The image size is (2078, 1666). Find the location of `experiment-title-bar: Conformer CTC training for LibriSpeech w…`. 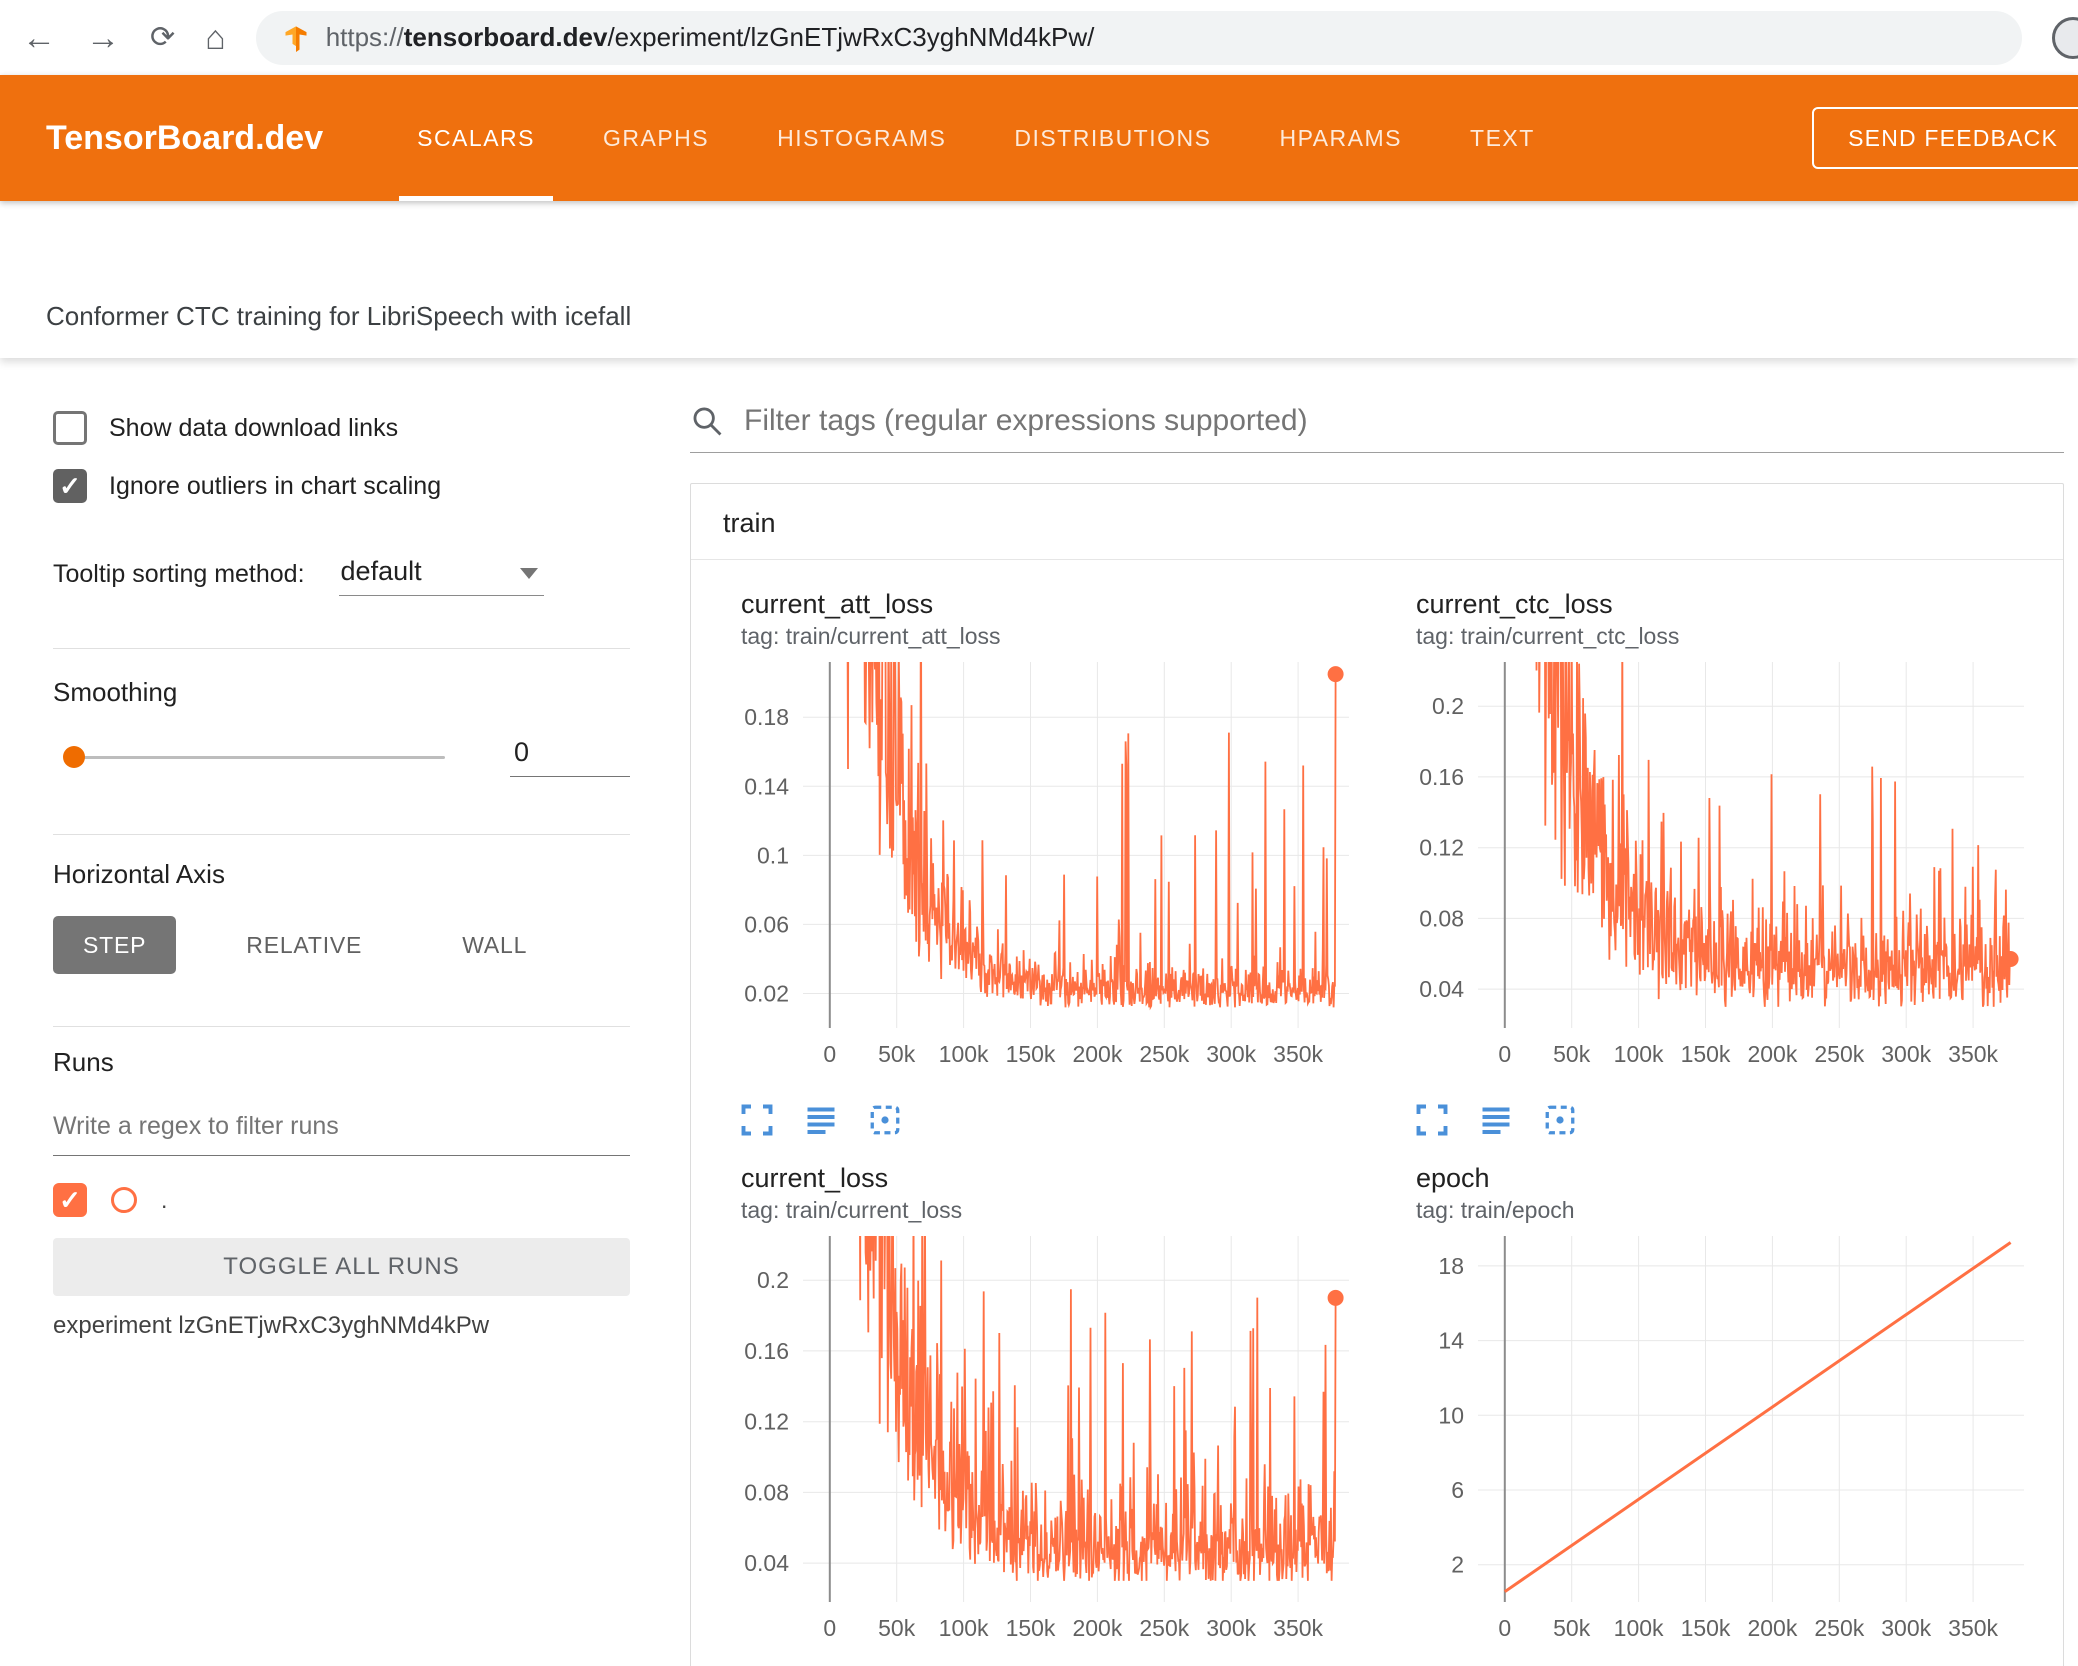

experiment-title-bar: Conformer CTC training for LibriSpeech w… is located at coordinates (1039, 279).